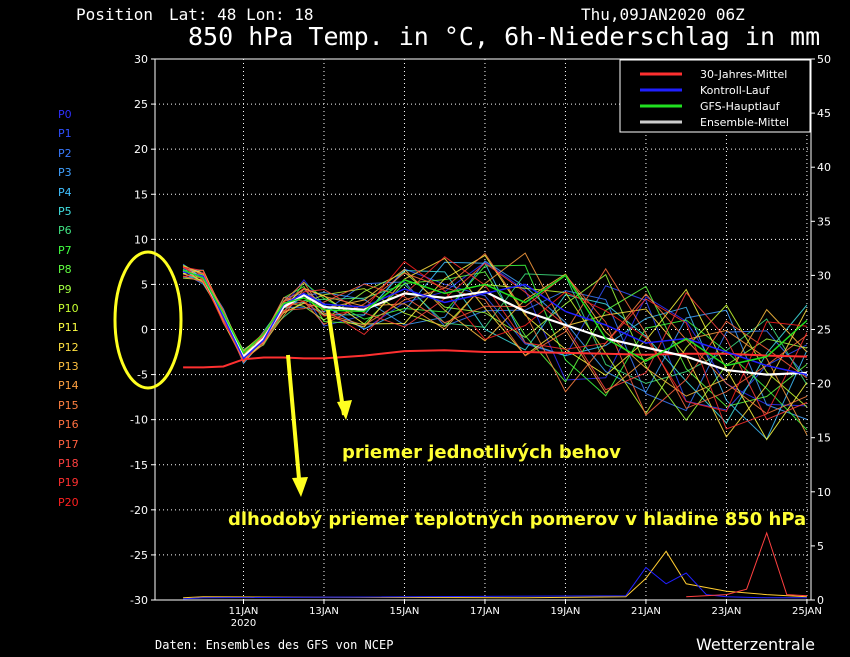 The image size is (850, 657). I want to click on x-tick-label: 23JAN, so click(727, 611).